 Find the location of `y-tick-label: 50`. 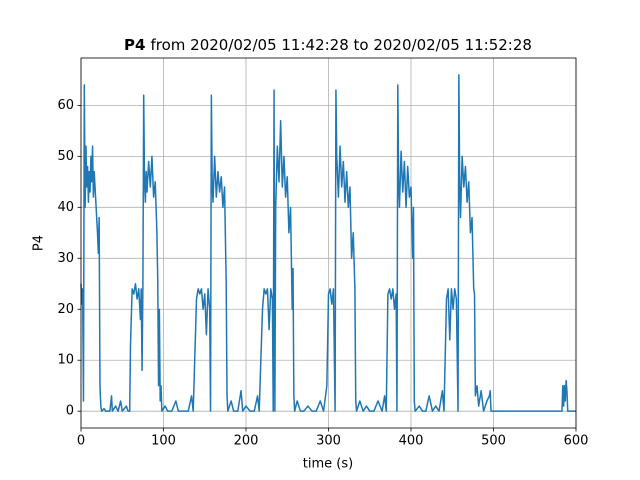

y-tick-label: 50 is located at coordinates (65, 156).